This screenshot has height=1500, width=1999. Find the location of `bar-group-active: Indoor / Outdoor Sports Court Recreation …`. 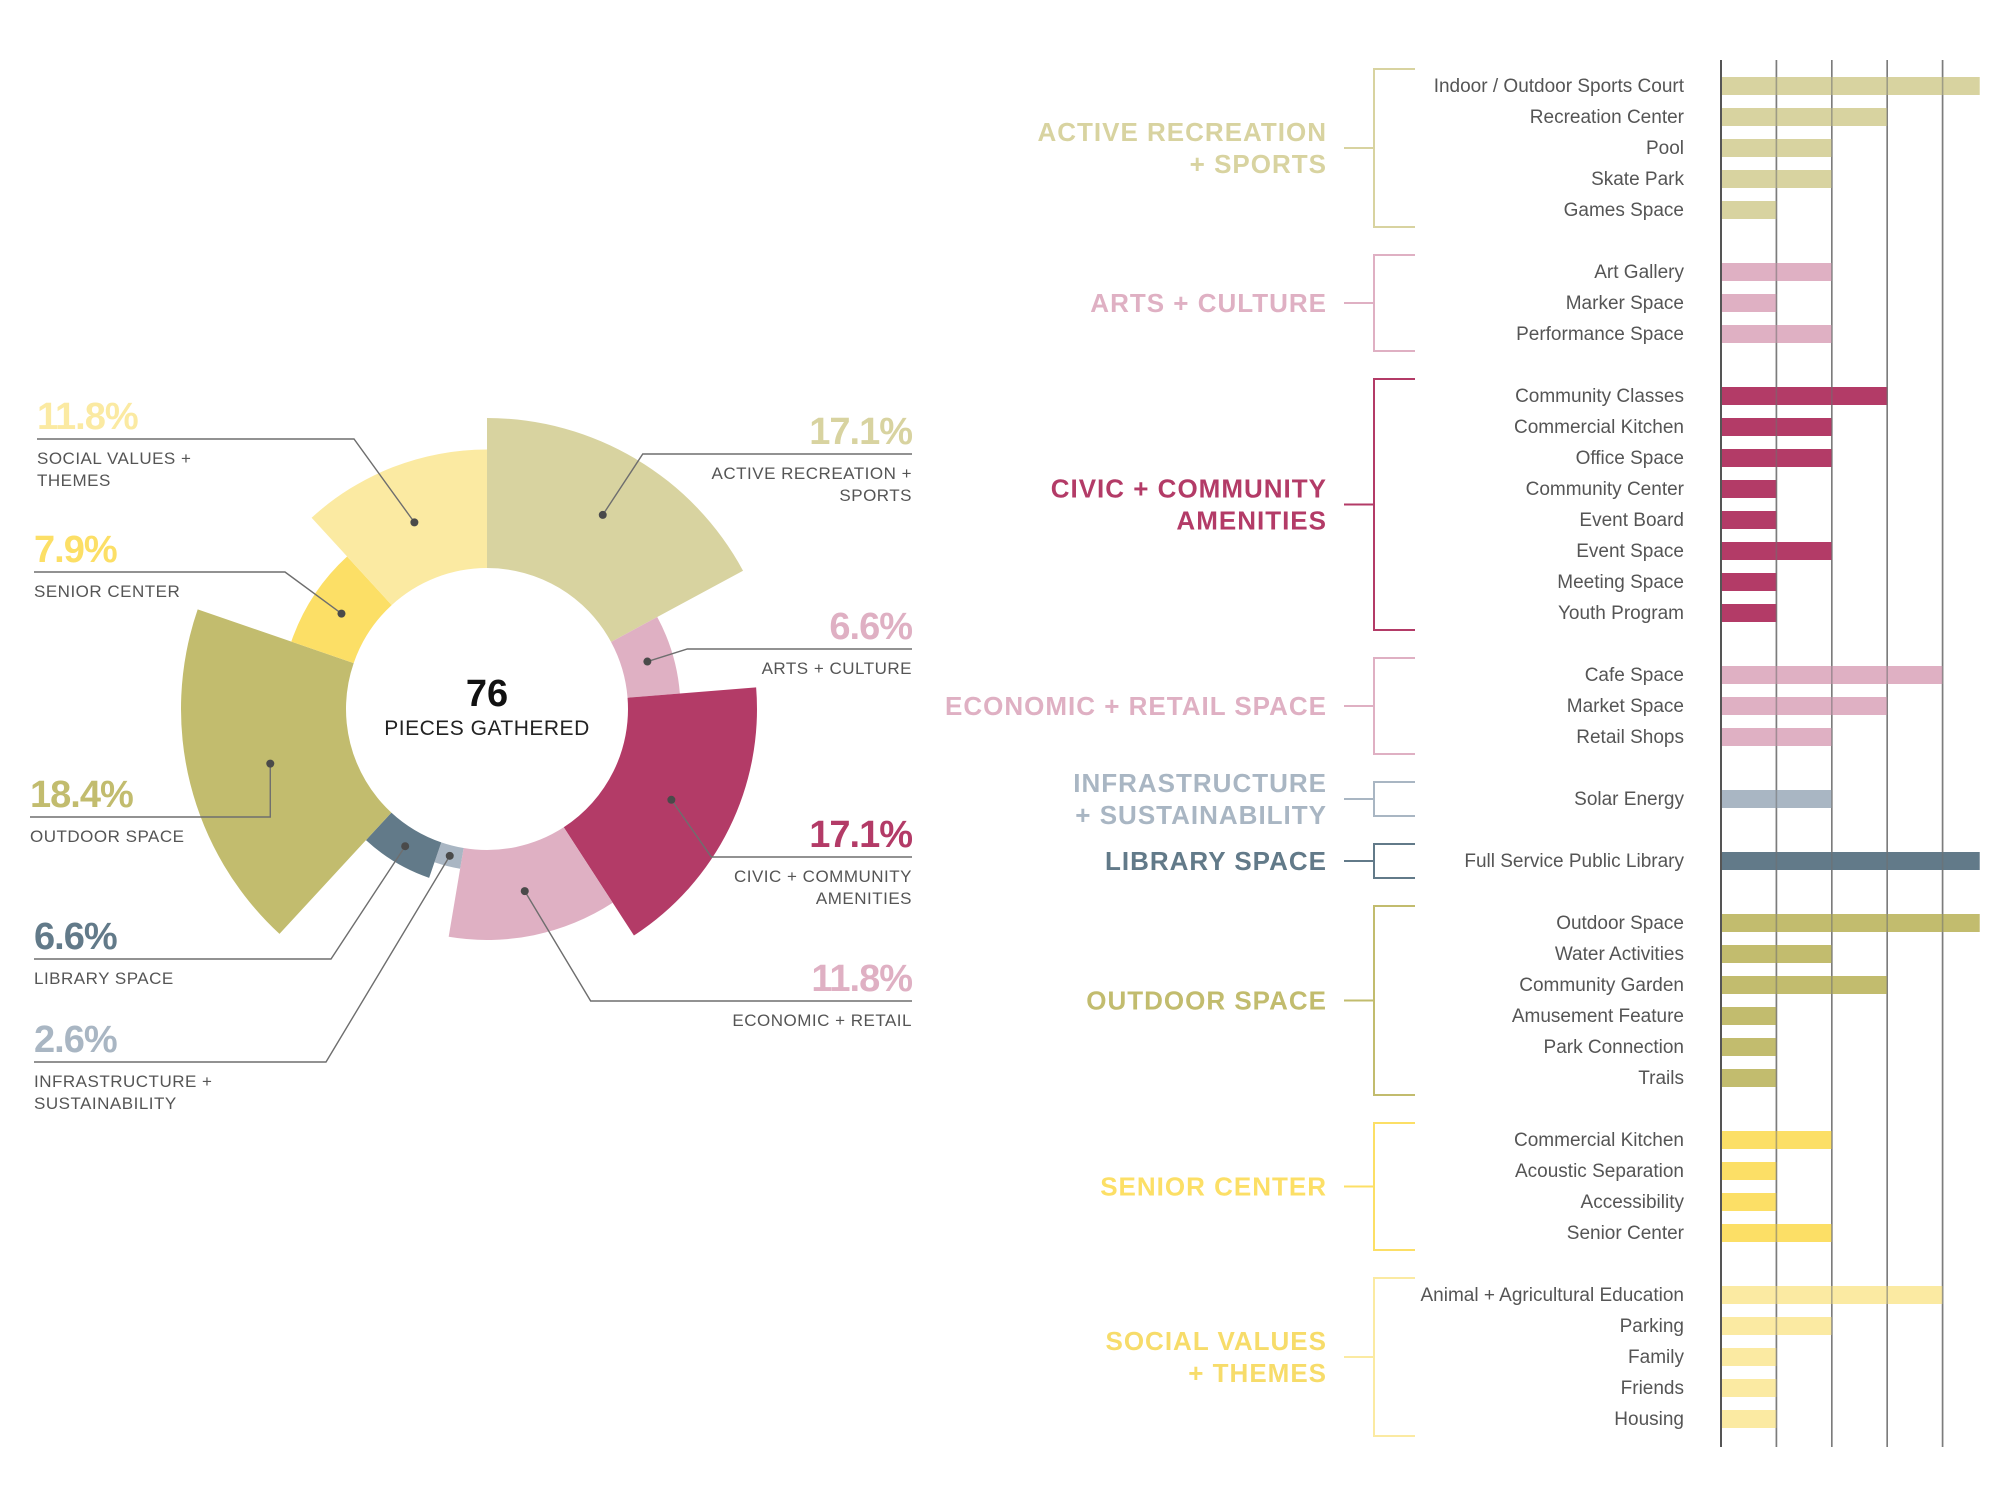

bar-group-active: Indoor / Outdoor Sports Court Recreation … is located at coordinates (1508, 148).